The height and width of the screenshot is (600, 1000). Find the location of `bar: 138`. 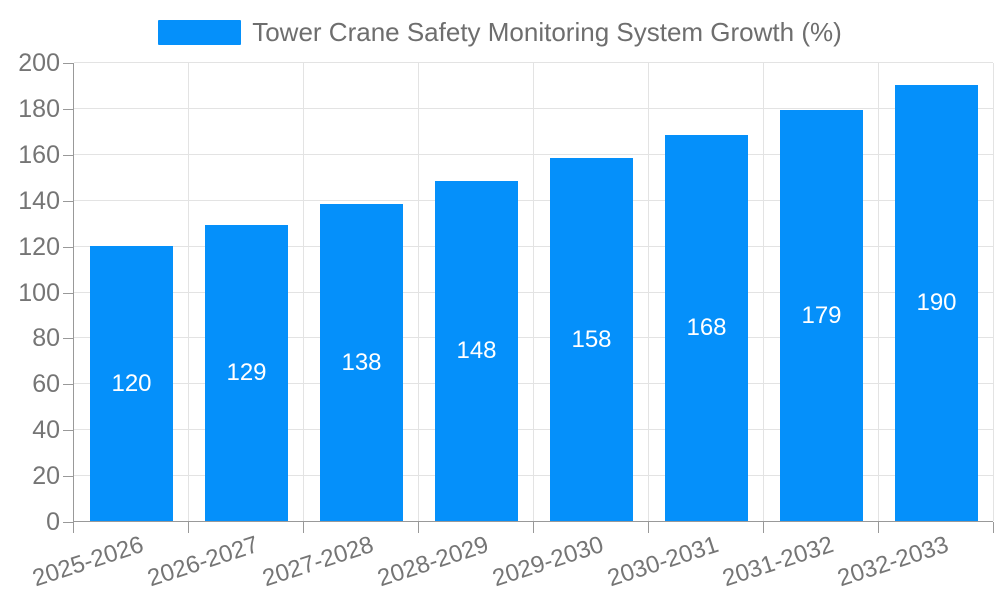

bar: 138 is located at coordinates (361, 362).